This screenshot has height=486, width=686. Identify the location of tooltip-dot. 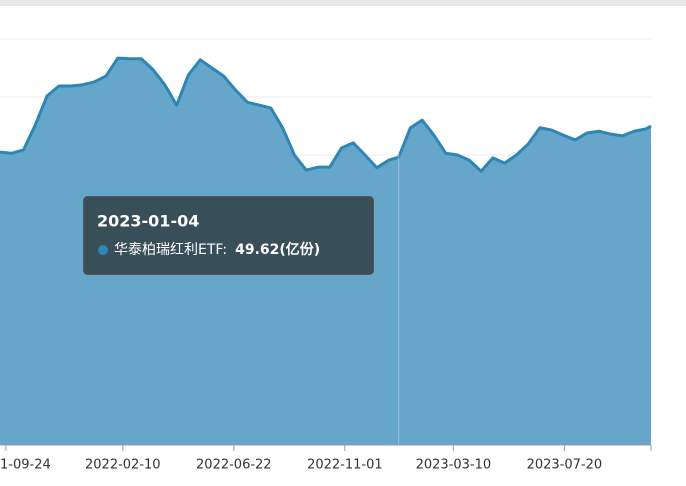
(103, 250).